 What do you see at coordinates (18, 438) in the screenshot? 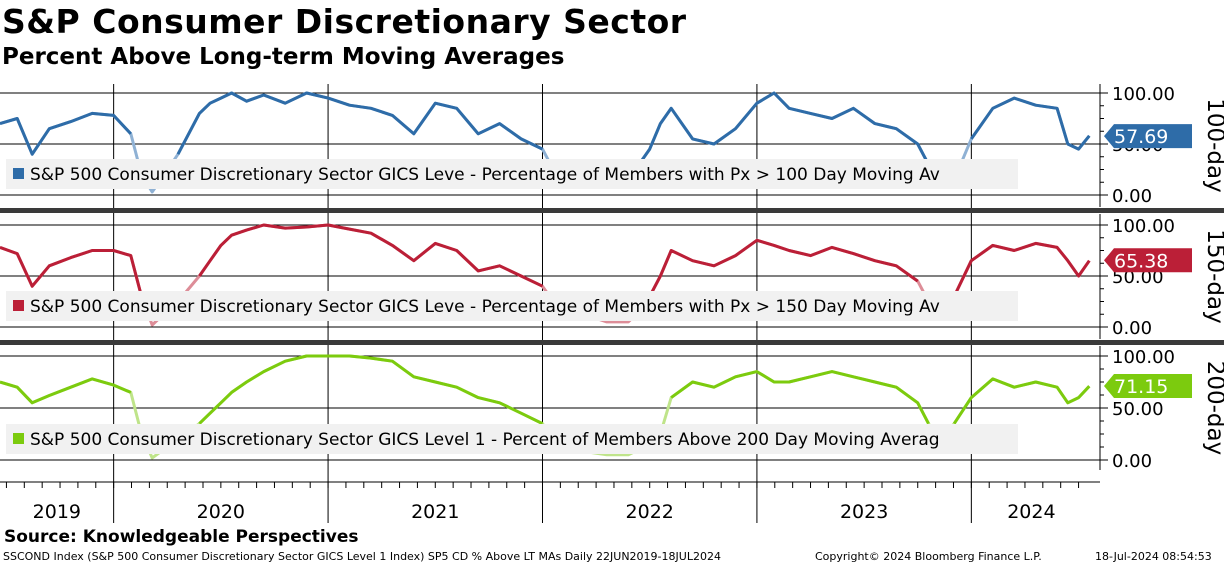
I see `p200-legend-swatch` at bounding box center [18, 438].